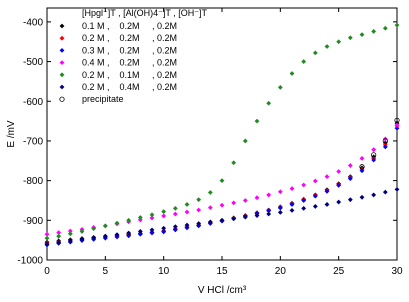 This screenshot has width=409, height=302. I want to click on y-tick-label: -700, so click(33, 141).